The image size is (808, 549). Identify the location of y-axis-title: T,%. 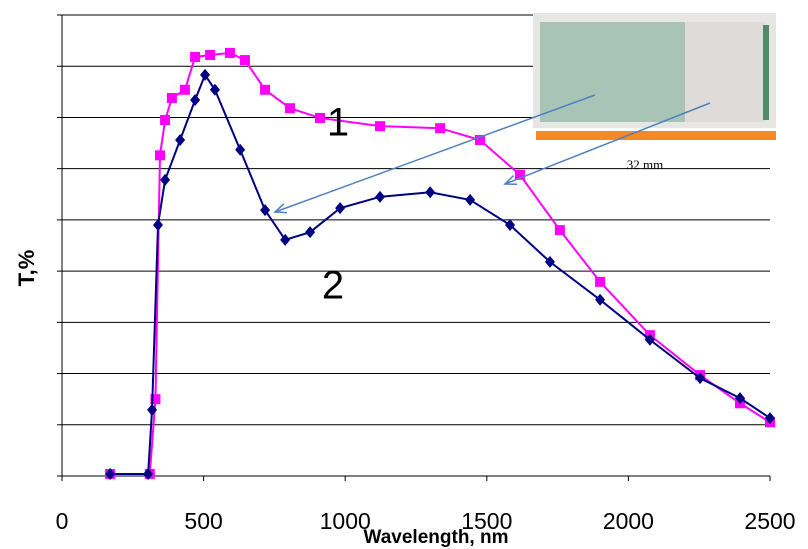
(26, 268).